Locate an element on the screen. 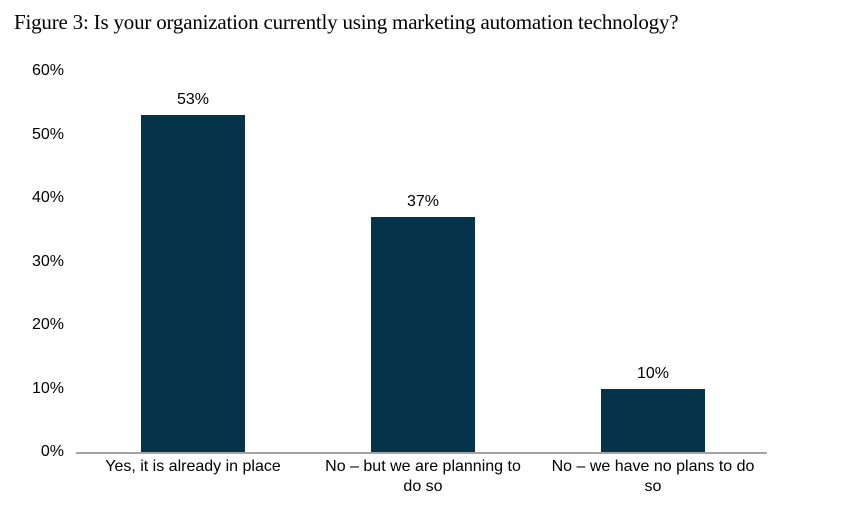  y-tick-label: 50% is located at coordinates (47, 134).